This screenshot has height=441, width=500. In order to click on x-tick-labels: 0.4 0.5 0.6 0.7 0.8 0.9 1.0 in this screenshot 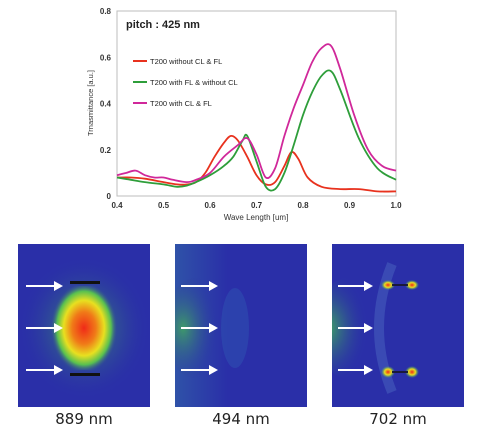, I will do `click(256, 205)`.